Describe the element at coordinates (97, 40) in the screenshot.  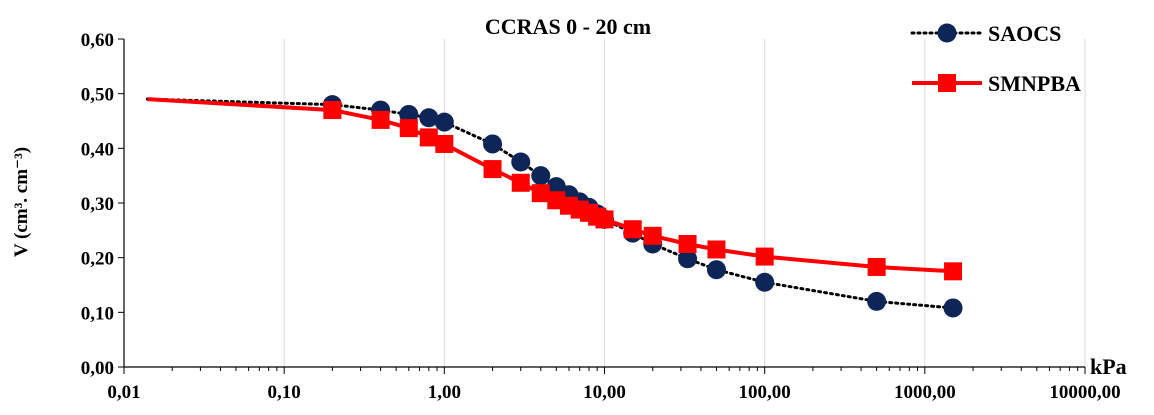
I see `y-tick-label: 0,60` at that location.